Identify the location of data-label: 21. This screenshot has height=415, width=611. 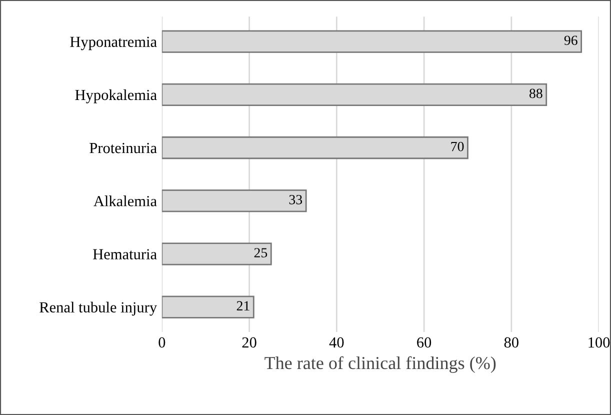
(243, 305).